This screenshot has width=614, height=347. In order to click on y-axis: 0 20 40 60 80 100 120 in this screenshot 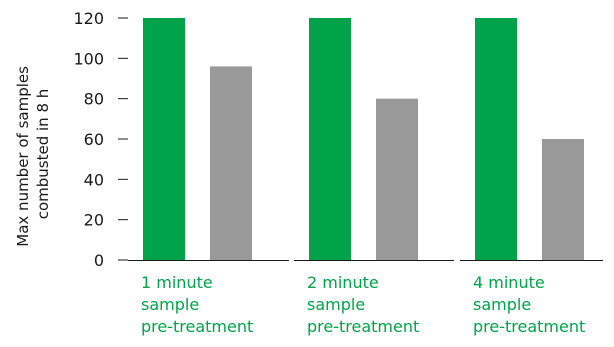, I will do `click(100, 139)`.